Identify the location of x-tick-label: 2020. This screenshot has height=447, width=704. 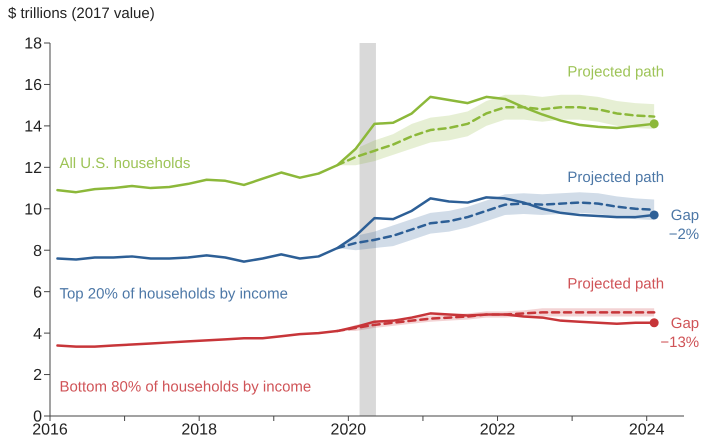
(348, 429).